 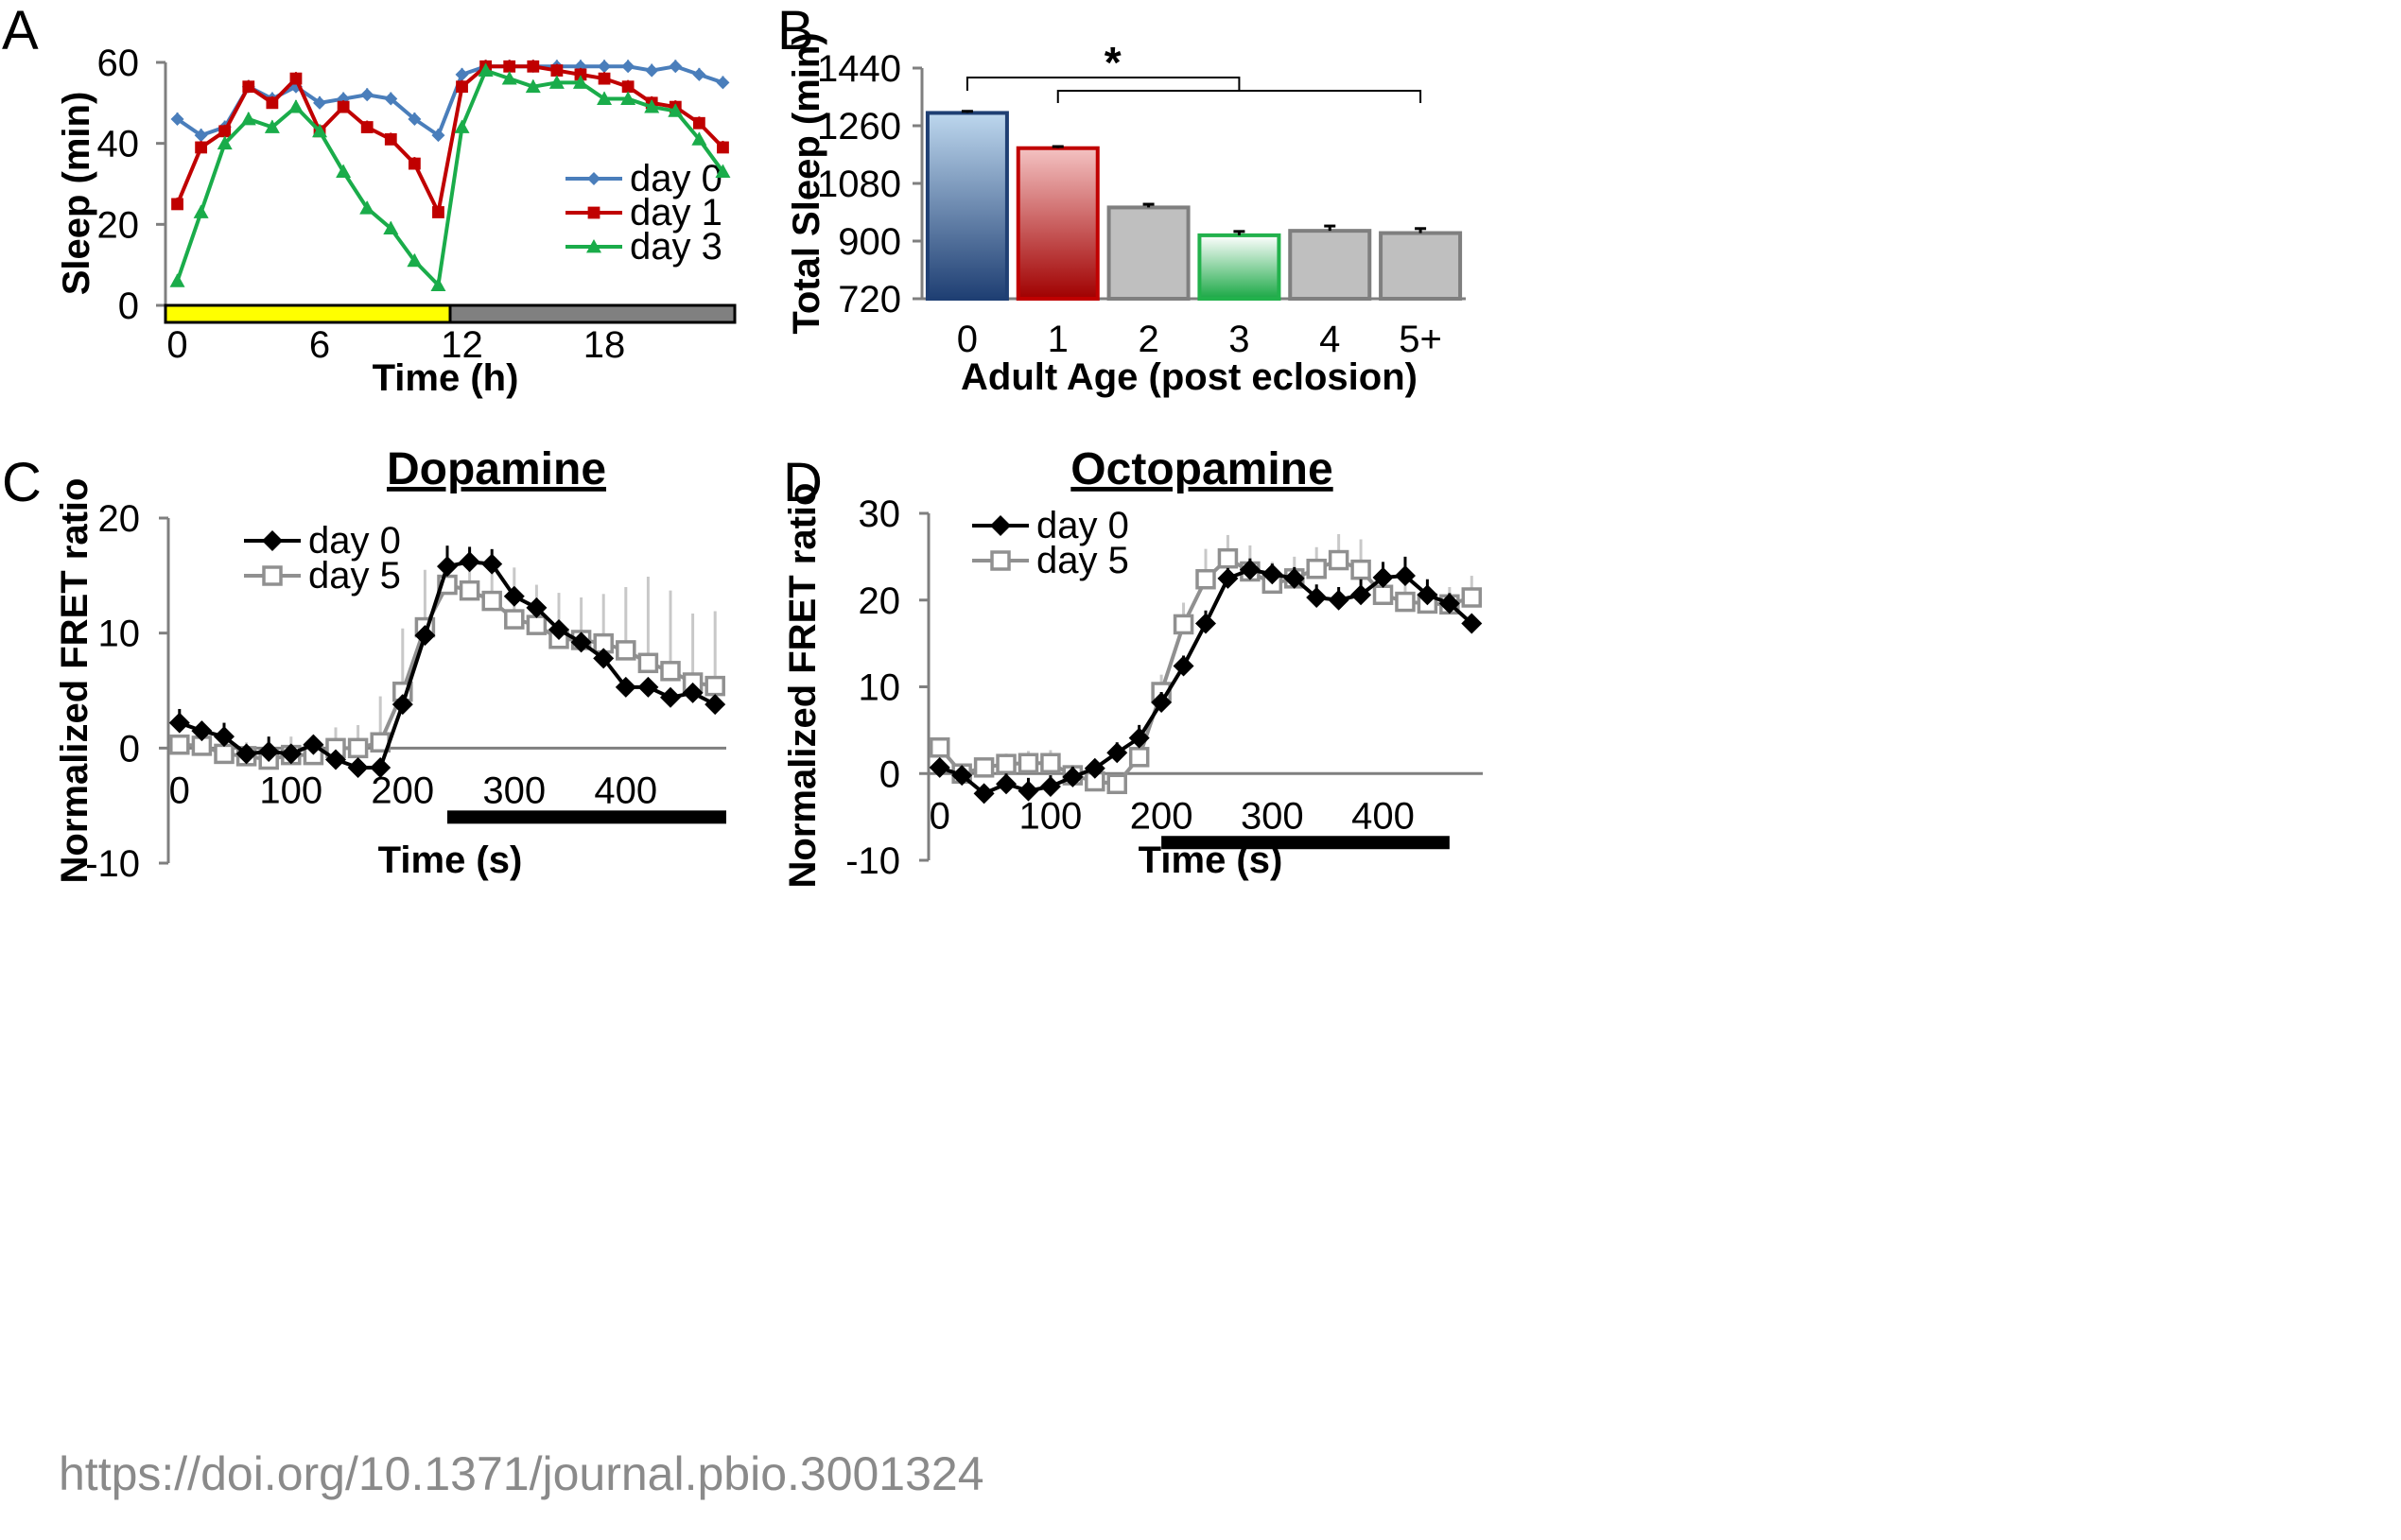 I want to click on chart-title: Octopamine, so click(x=1201, y=469).